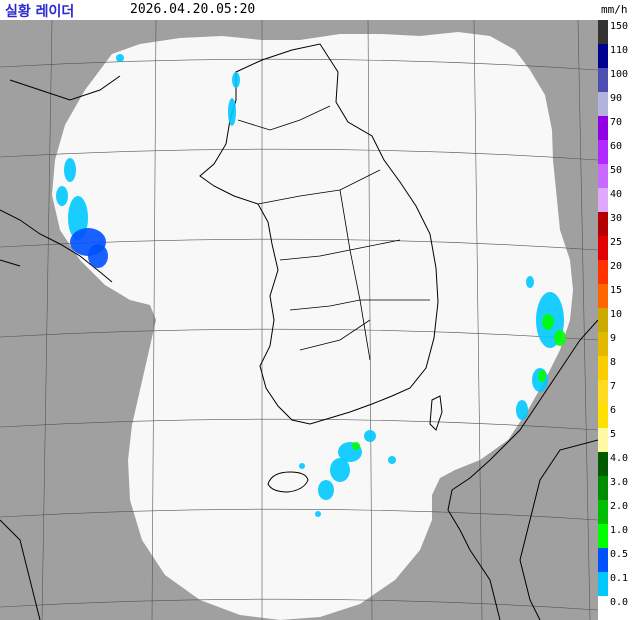 The width and height of the screenshot is (635, 620). I want to click on legend-item: 15, so click(616, 296).